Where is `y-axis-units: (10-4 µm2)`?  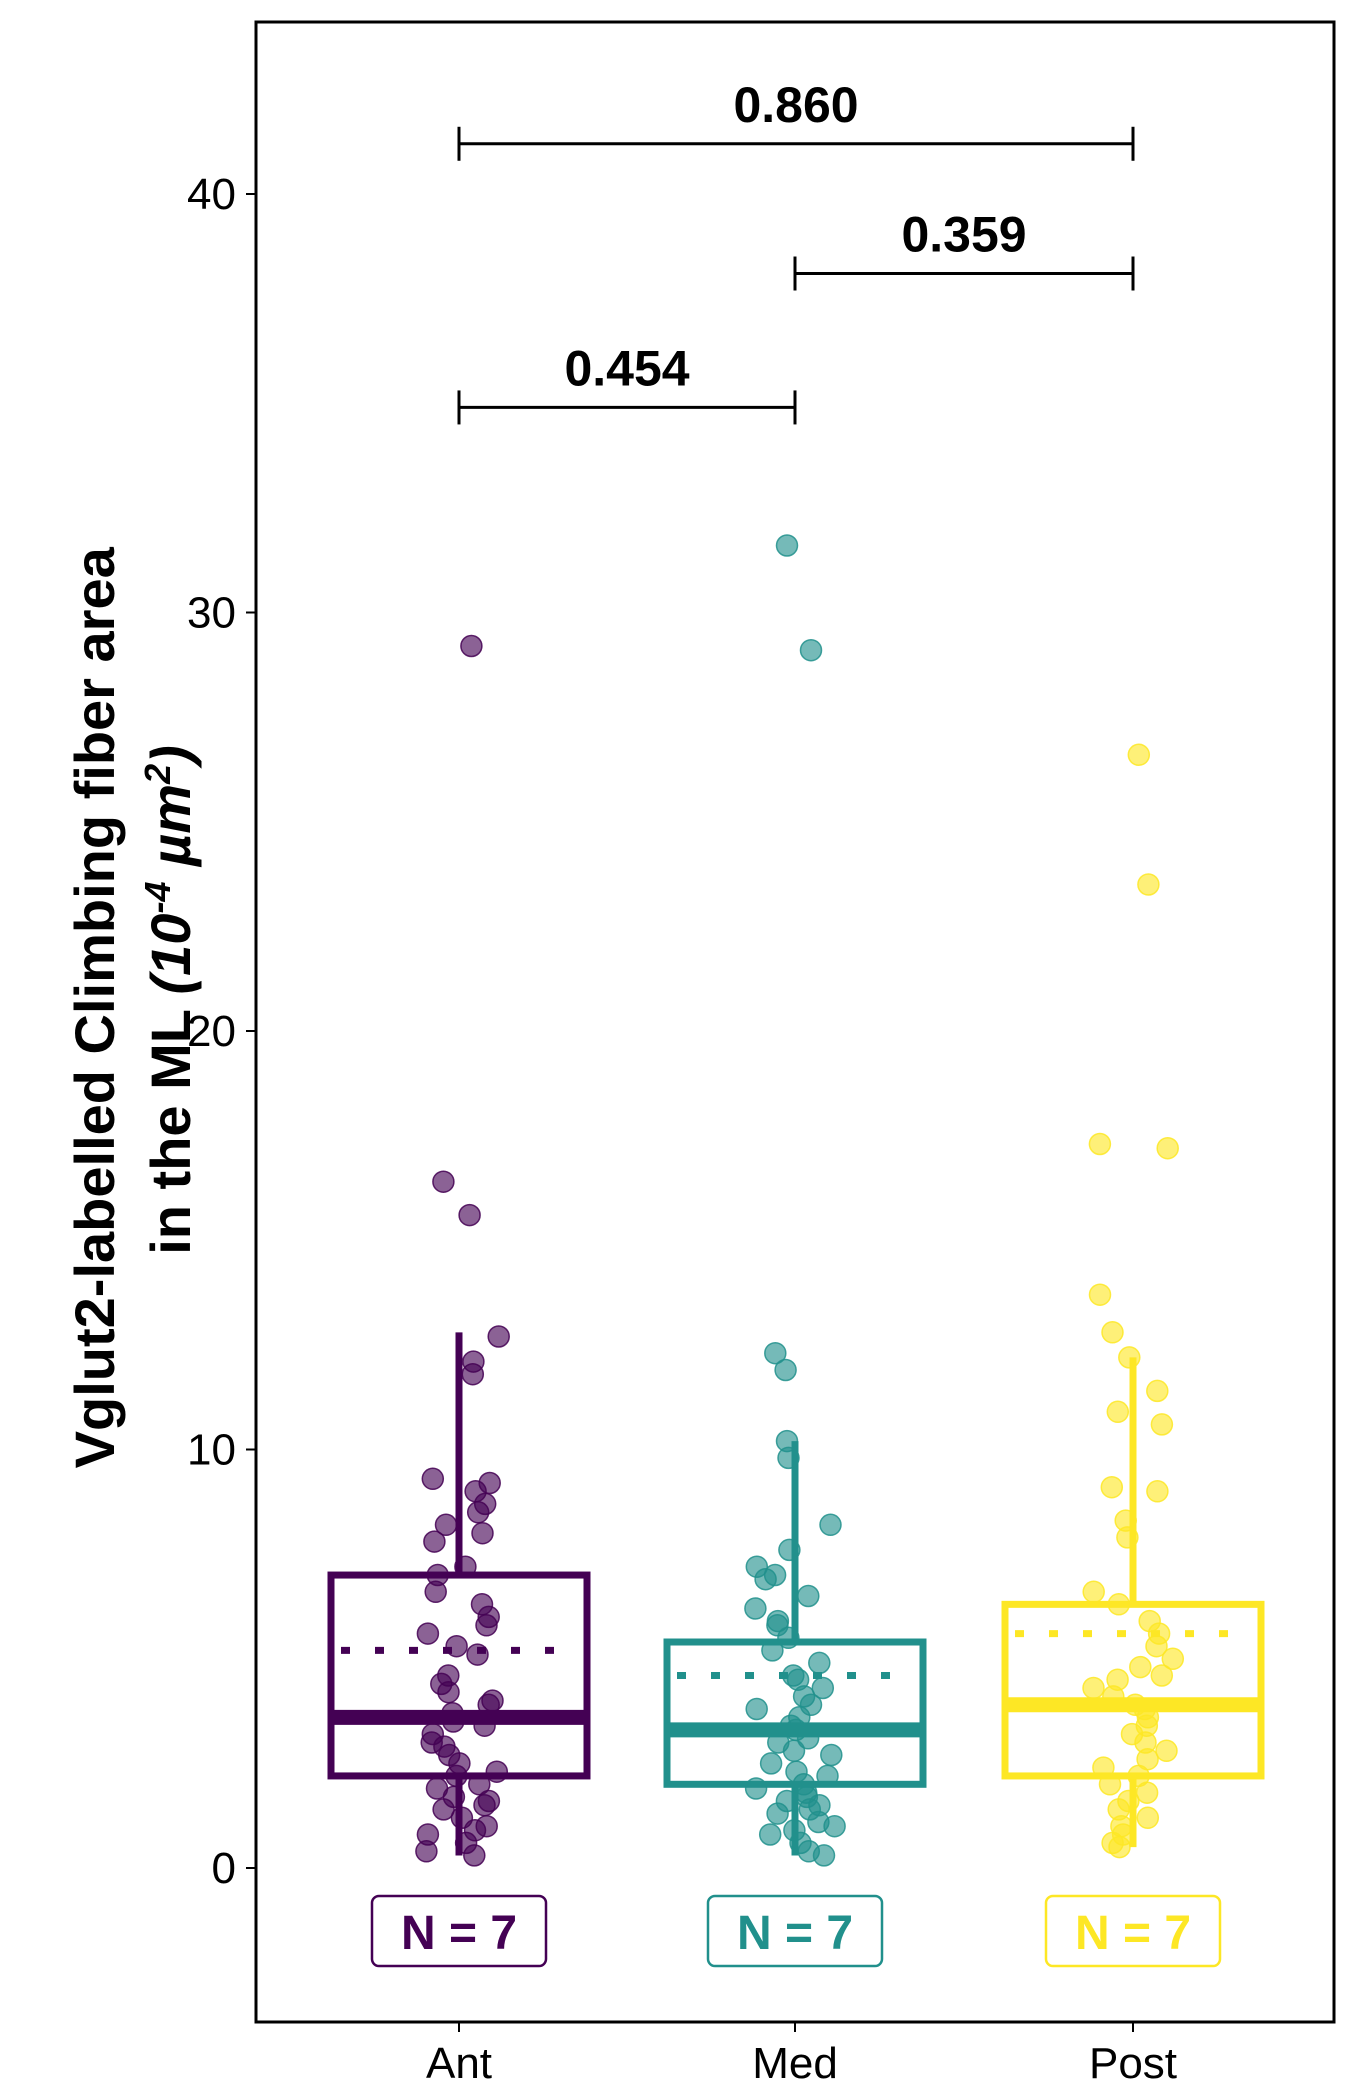
y-axis-units: (10-4 µm2) is located at coordinates (169, 869).